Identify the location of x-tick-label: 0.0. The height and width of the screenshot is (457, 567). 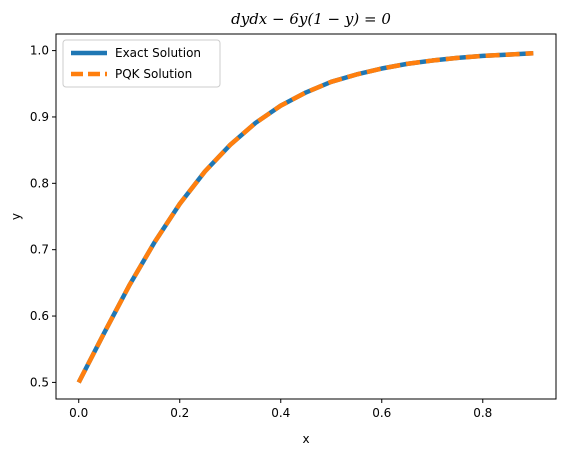
(78, 413).